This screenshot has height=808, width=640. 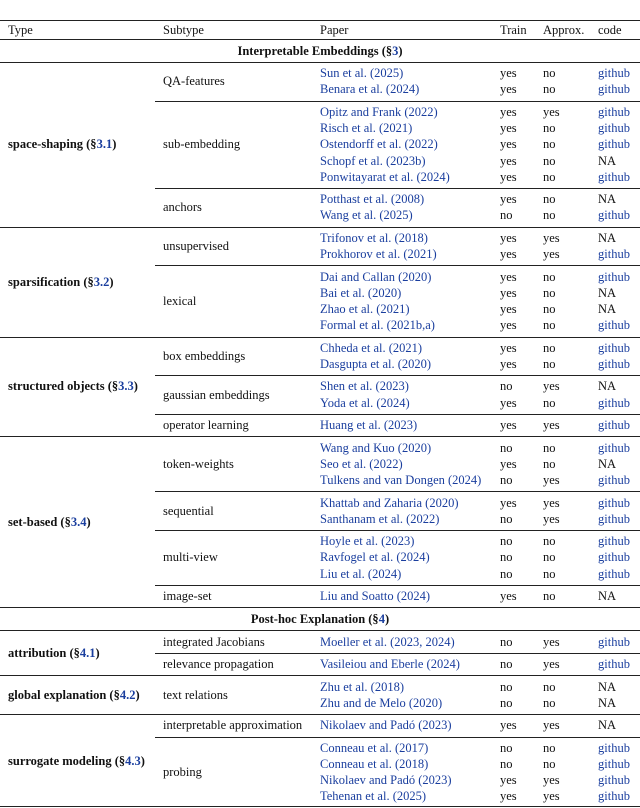 What do you see at coordinates (378, 254) in the screenshot?
I see `paper: Prokhorov et al. (2021)` at bounding box center [378, 254].